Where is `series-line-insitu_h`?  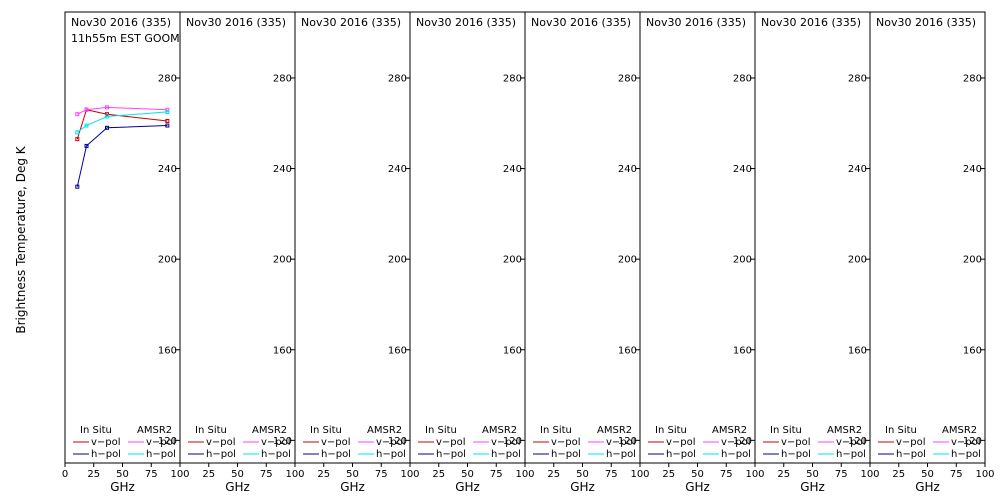 series-line-insitu_h is located at coordinates (122, 156).